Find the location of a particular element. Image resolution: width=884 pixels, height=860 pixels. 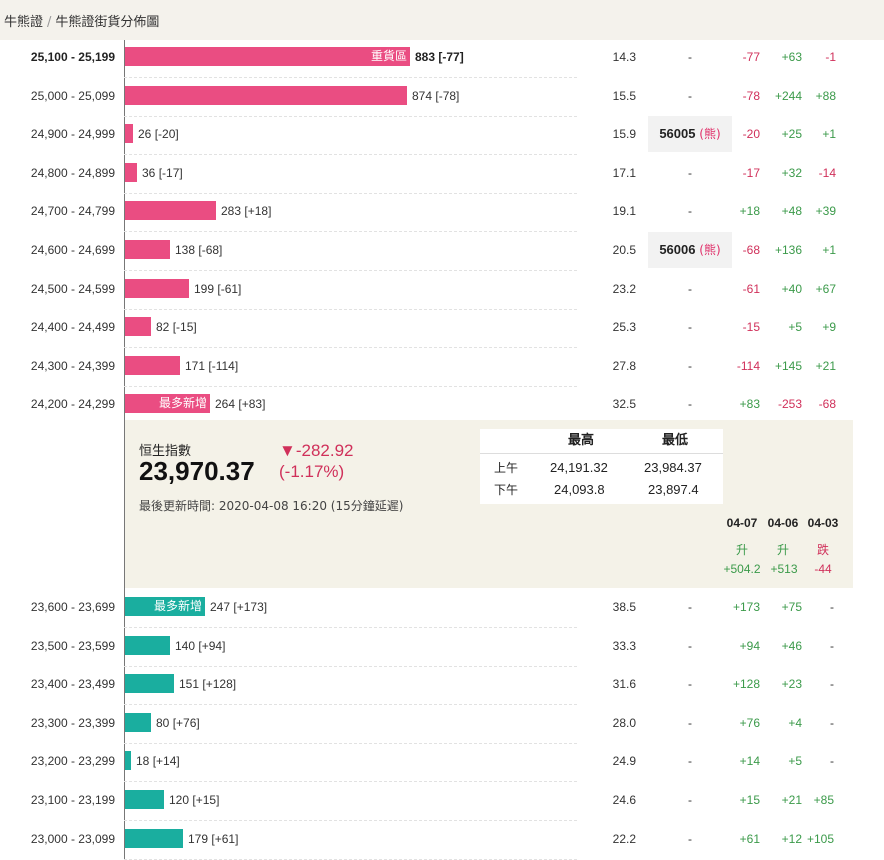

bar-value: 179 [+61] is located at coordinates (213, 839).